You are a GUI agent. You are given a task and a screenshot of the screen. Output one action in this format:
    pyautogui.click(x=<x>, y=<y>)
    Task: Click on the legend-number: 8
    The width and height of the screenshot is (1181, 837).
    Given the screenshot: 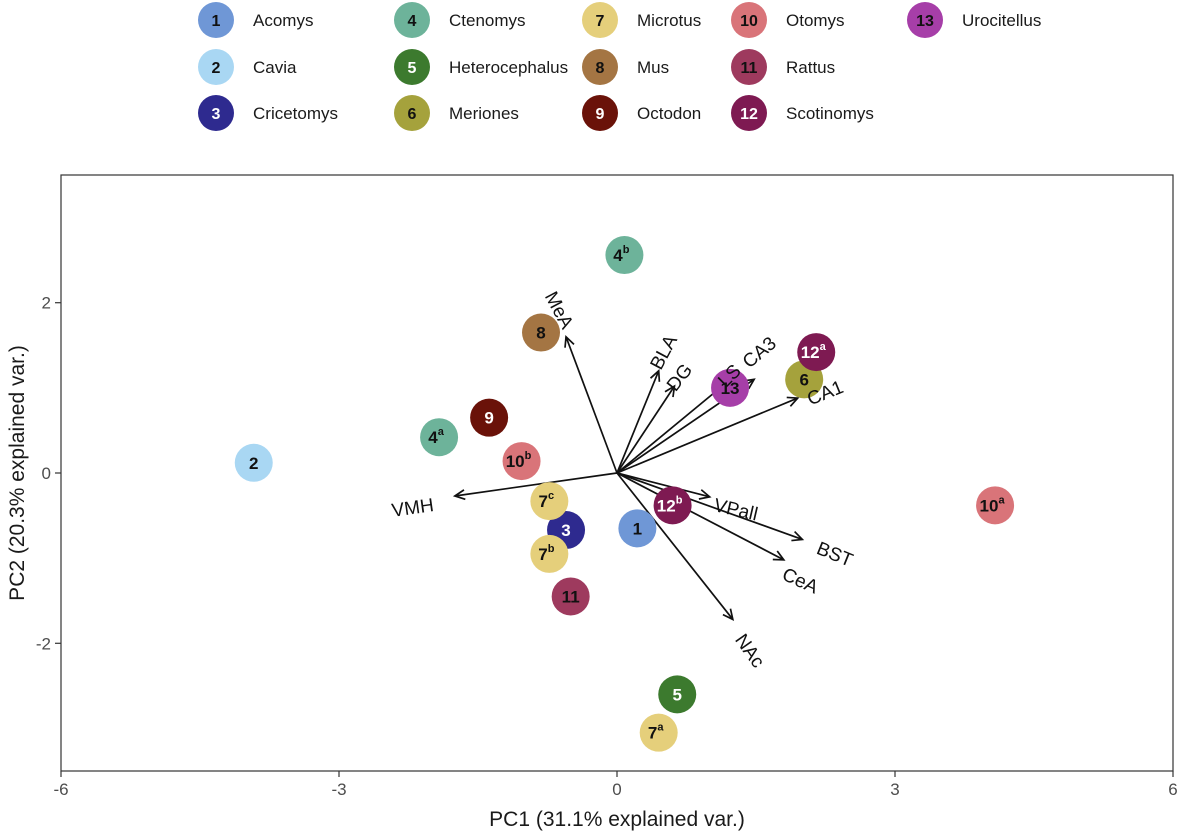 What is the action you would take?
    pyautogui.click(x=600, y=68)
    